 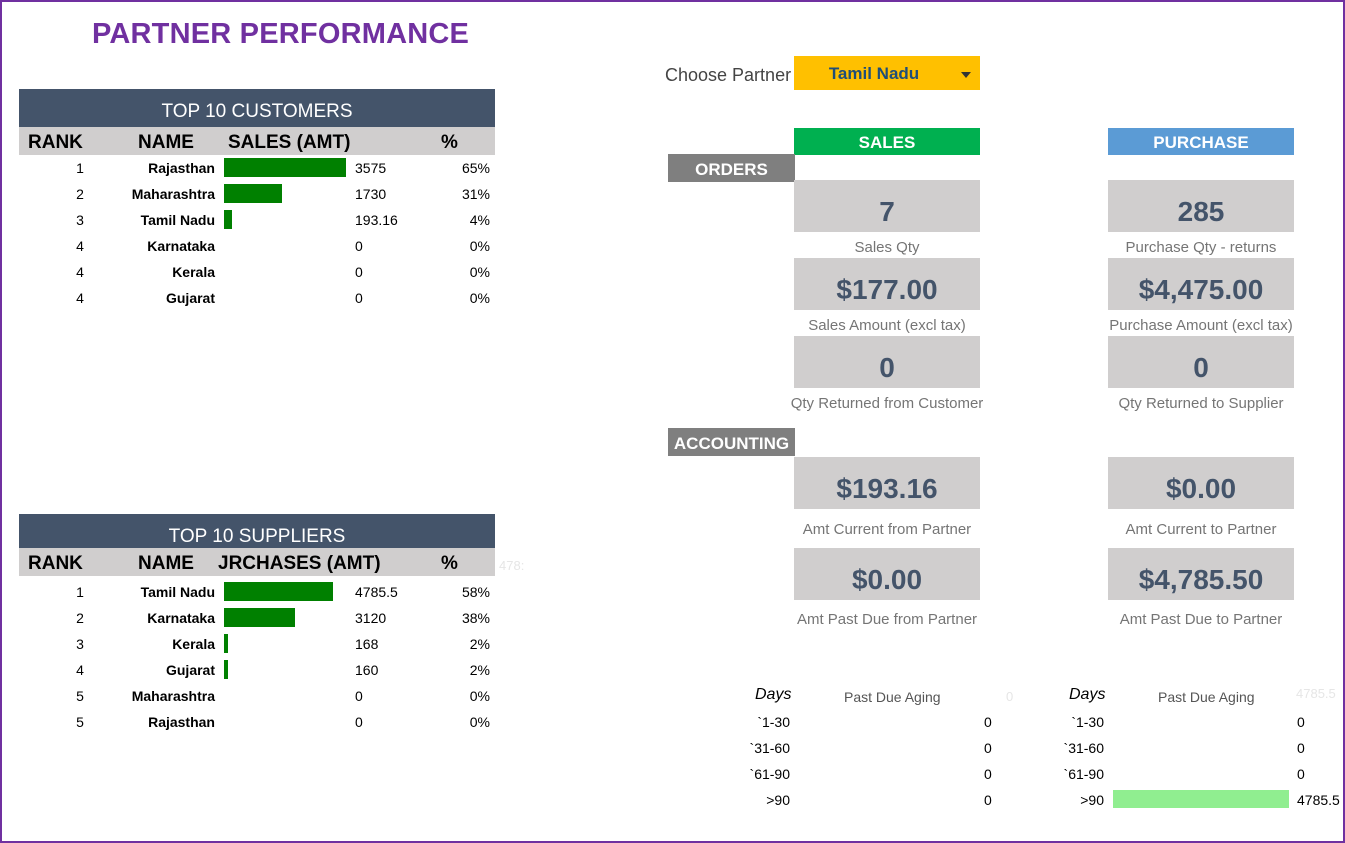 I want to click on amount-cell: 160, so click(x=367, y=670).